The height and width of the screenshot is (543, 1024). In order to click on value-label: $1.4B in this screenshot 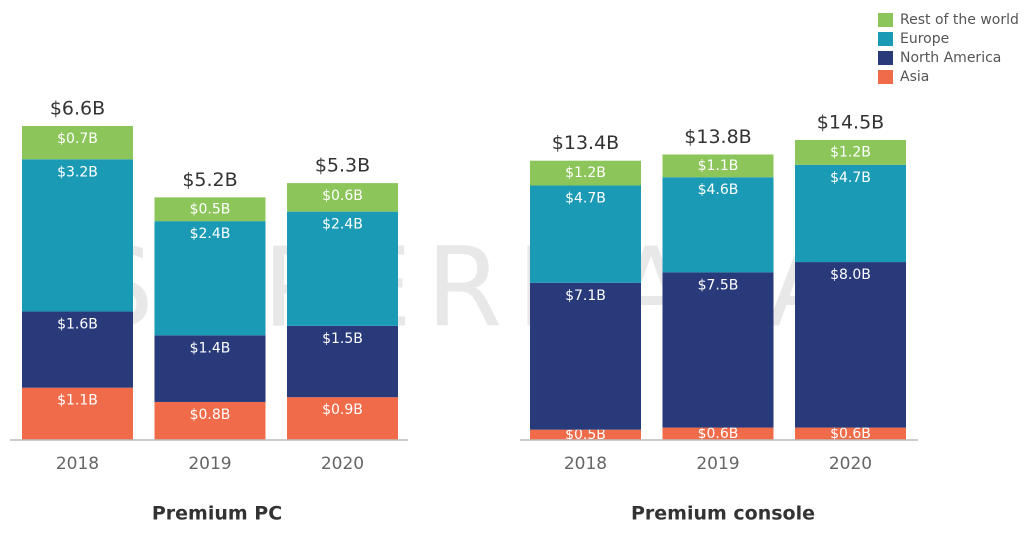, I will do `click(210, 348)`.